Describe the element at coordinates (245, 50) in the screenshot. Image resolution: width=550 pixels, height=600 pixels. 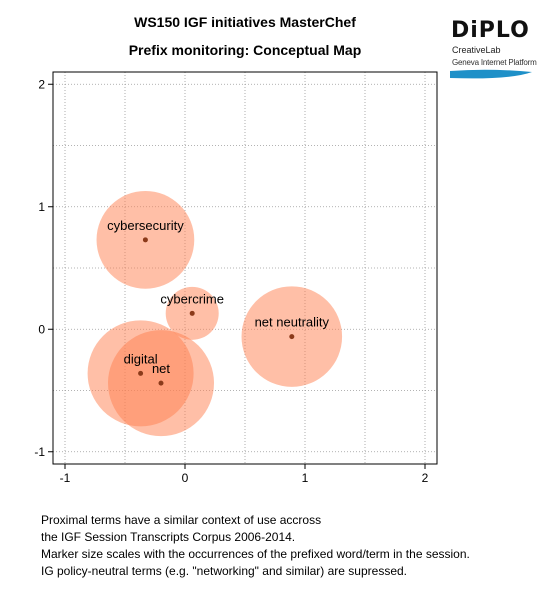
I see `chart-subtitle: Prefix monitoring: Conceptual Map` at that location.